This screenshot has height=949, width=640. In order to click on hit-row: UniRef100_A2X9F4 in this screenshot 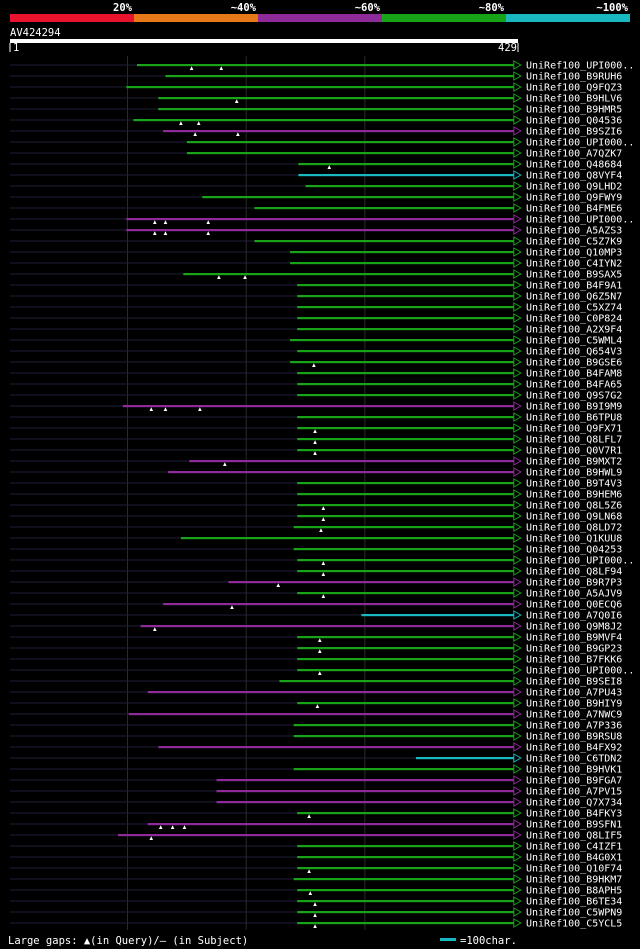, I will do `click(316, 330)`.